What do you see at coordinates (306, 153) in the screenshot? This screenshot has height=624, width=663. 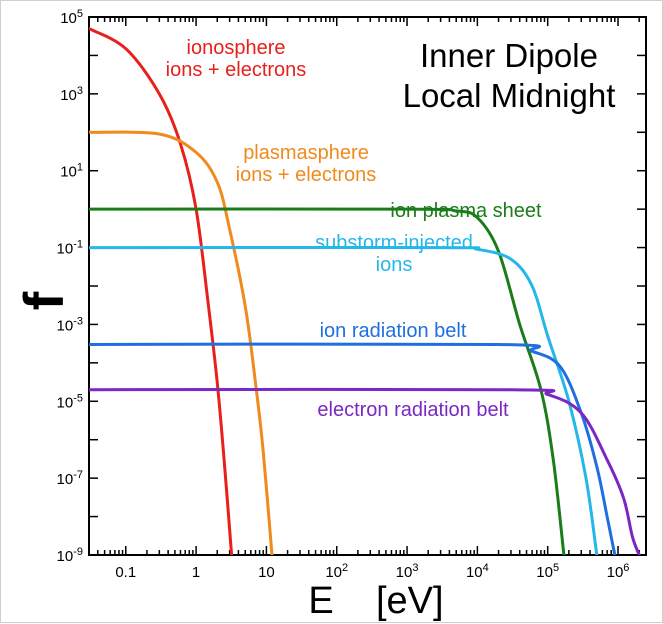 I see `series-label-1: plasmasphere` at bounding box center [306, 153].